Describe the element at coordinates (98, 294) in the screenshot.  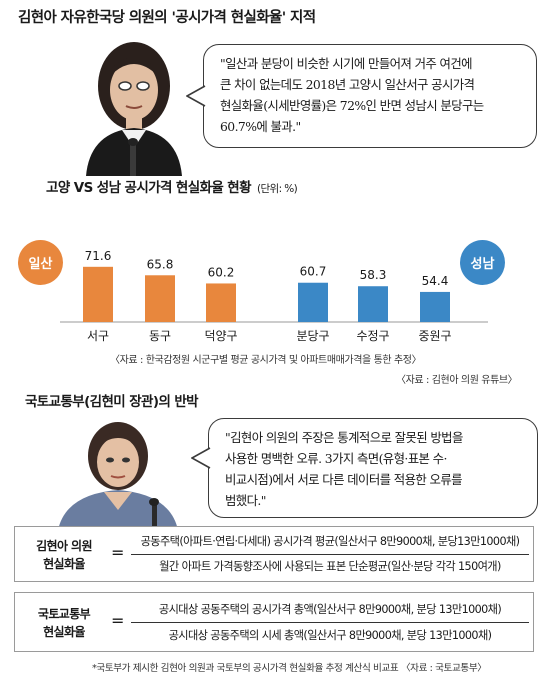
I see `bar-서구` at that location.